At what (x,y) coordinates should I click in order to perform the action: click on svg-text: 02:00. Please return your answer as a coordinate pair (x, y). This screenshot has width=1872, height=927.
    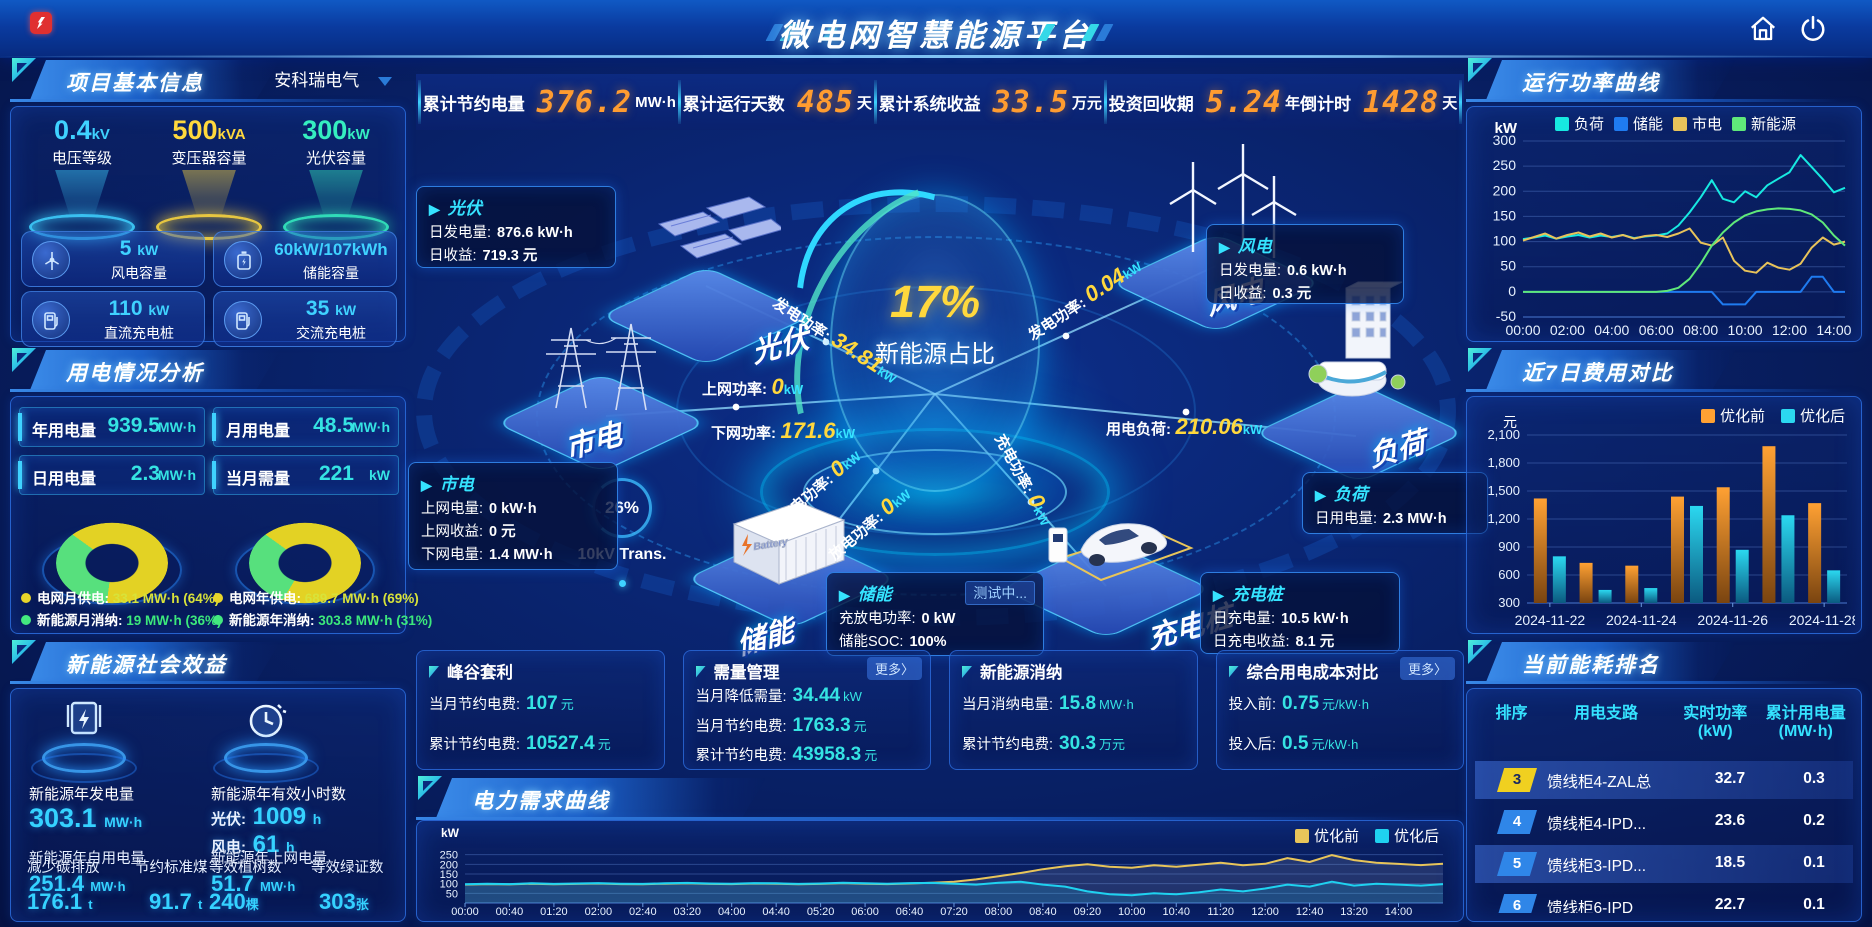
    Looking at the image, I should click on (599, 912).